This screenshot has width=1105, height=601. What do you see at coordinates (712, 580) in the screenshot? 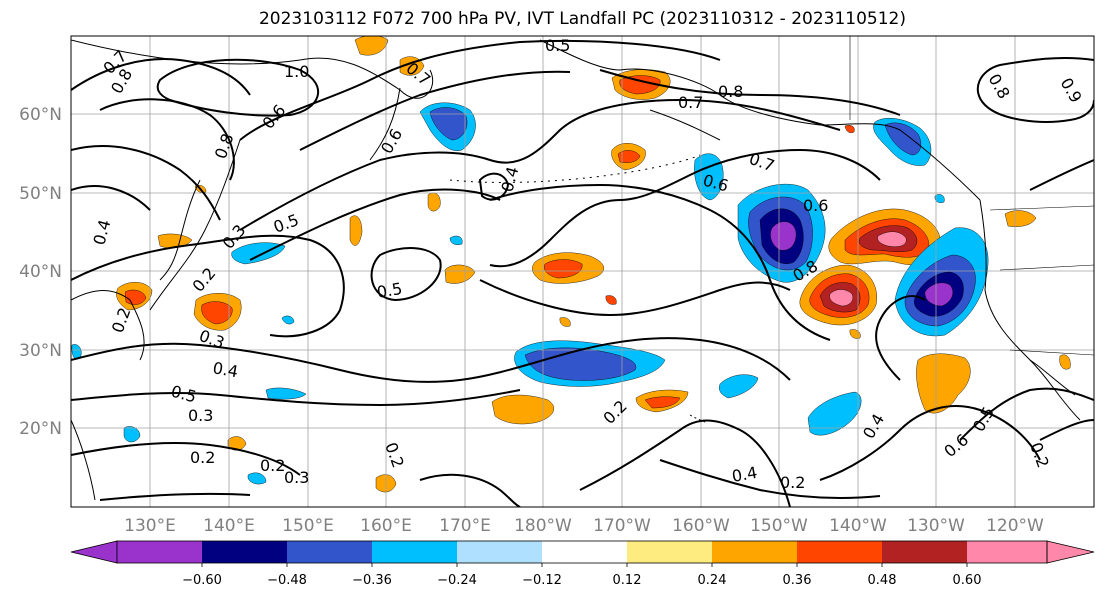
I see `colorbar-tick-label: 0.24` at bounding box center [712, 580].